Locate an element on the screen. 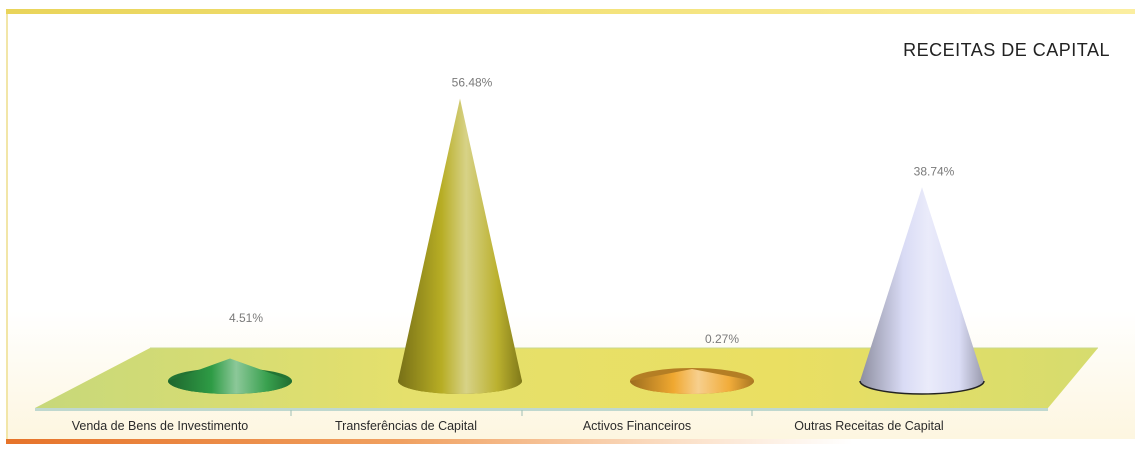  category-label: Outras Receitas de Capital is located at coordinates (868, 426).